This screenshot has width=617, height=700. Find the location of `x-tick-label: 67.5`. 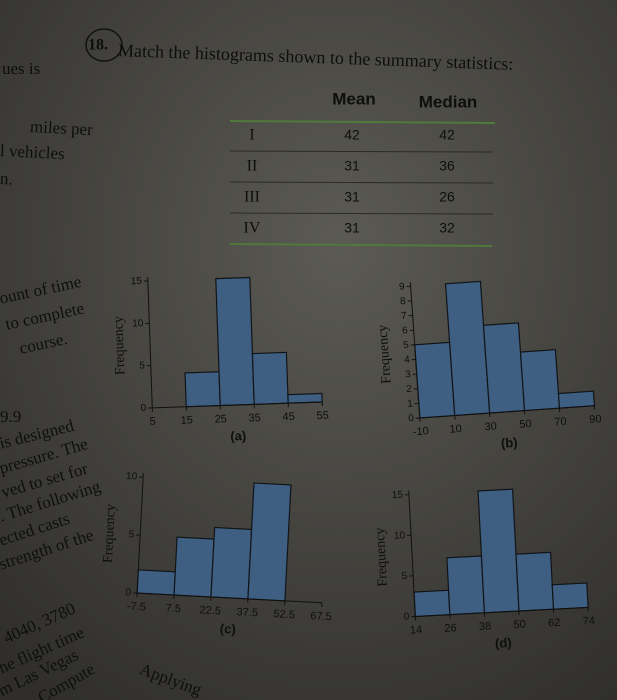

x-tick-label: 67.5 is located at coordinates (321, 616).